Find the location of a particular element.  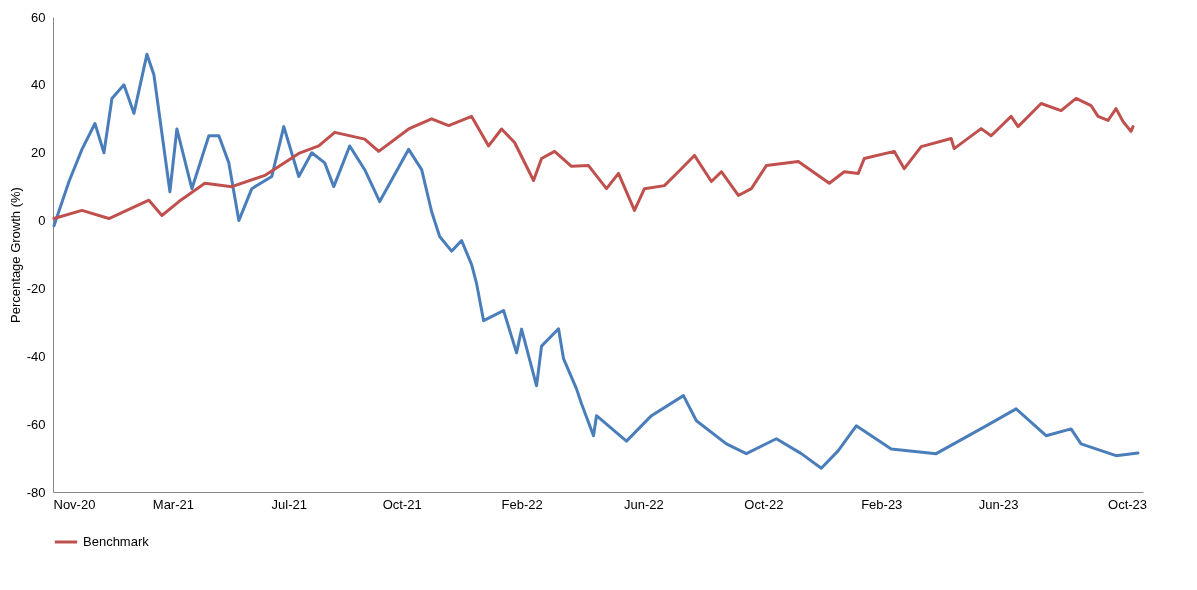

x-tick-label: Jun-23 is located at coordinates (998, 504).